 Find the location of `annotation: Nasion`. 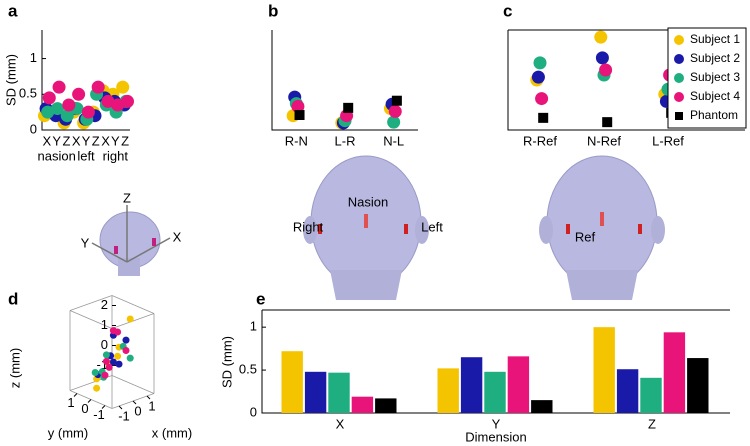

annotation: Nasion is located at coordinates (368, 201).